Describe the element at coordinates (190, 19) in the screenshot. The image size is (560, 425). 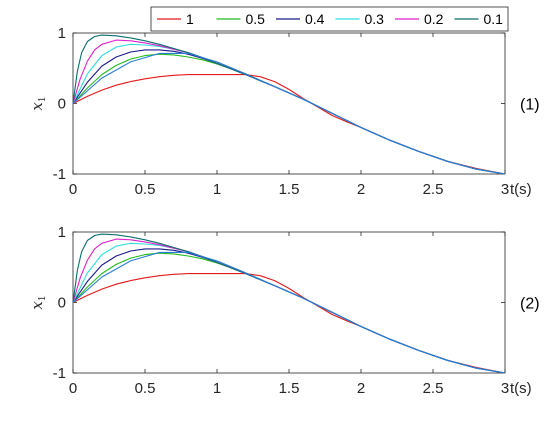
I see `legend-label: 1` at that location.